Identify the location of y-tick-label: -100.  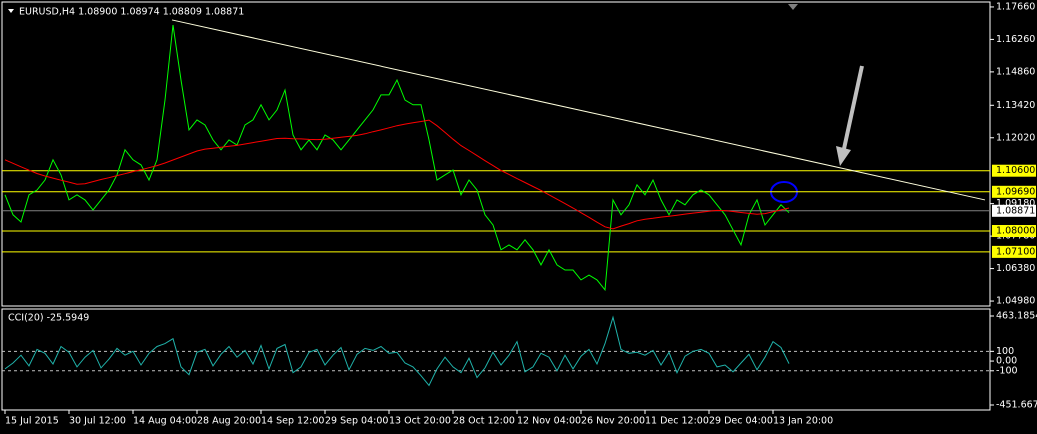
(1007, 370).